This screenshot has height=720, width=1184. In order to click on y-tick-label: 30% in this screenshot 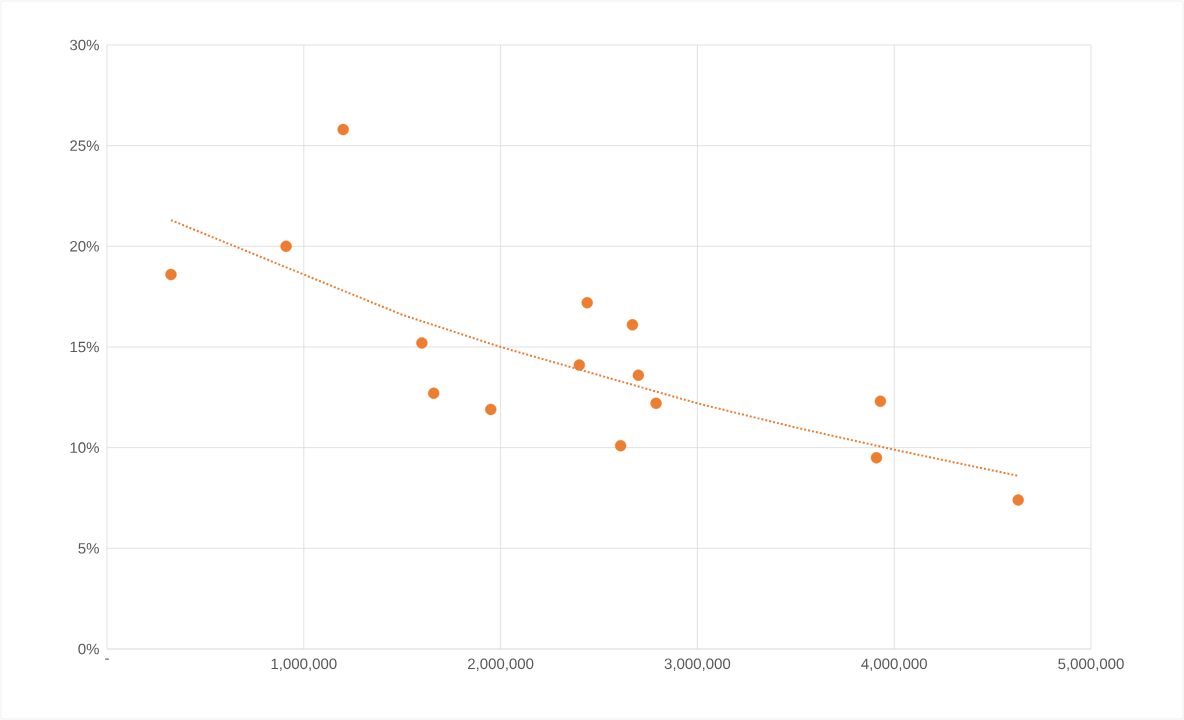, I will do `click(84, 45)`.